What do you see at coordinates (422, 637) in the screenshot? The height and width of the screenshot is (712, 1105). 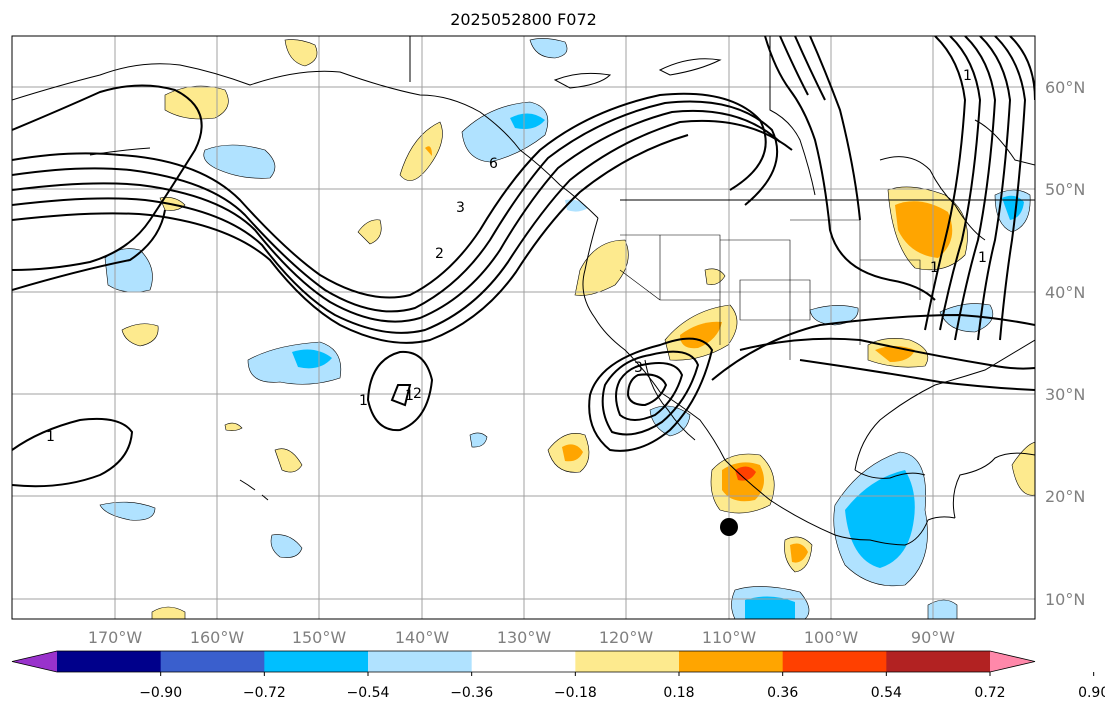 I see `lon-label: 140°W` at bounding box center [422, 637].